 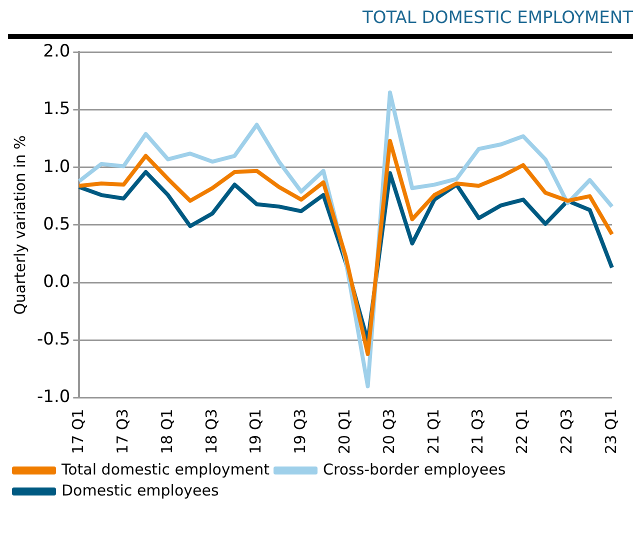 I want to click on legend-label: Total domestic employment, so click(x=165, y=469).